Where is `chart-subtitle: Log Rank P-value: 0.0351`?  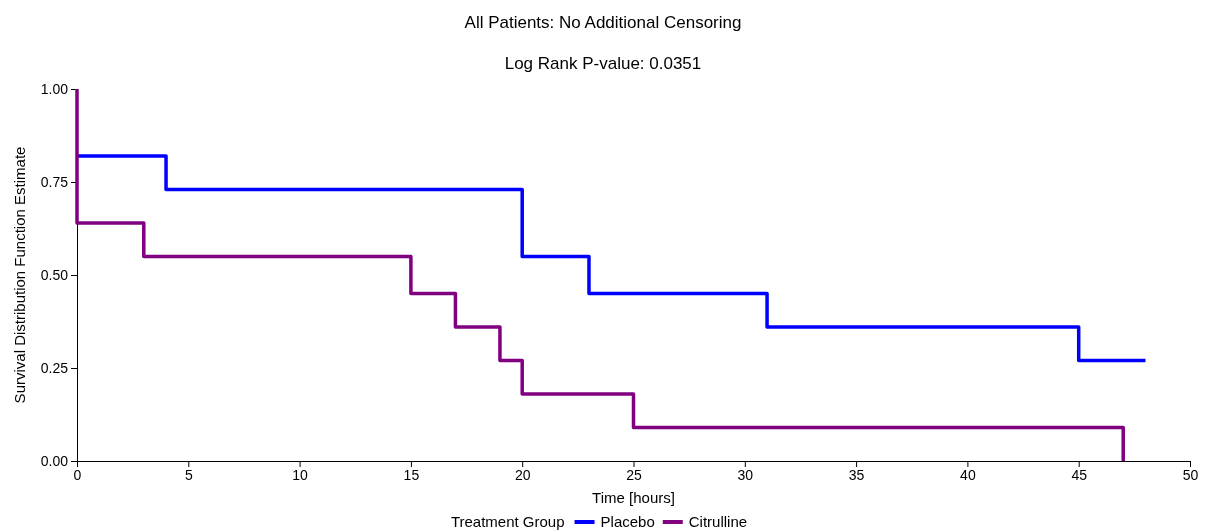
chart-subtitle: Log Rank P-value: 0.0351 is located at coordinates (603, 63).